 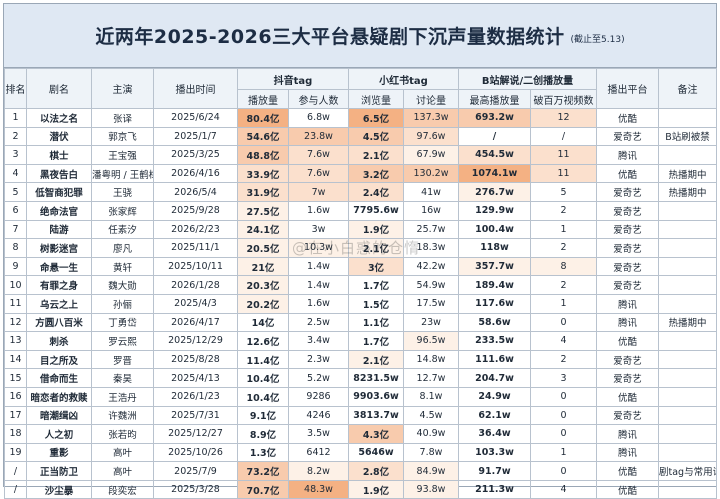 What do you see at coordinates (318, 99) in the screenshot?
I see `header-douyin-participants: 参与人数` at bounding box center [318, 99].